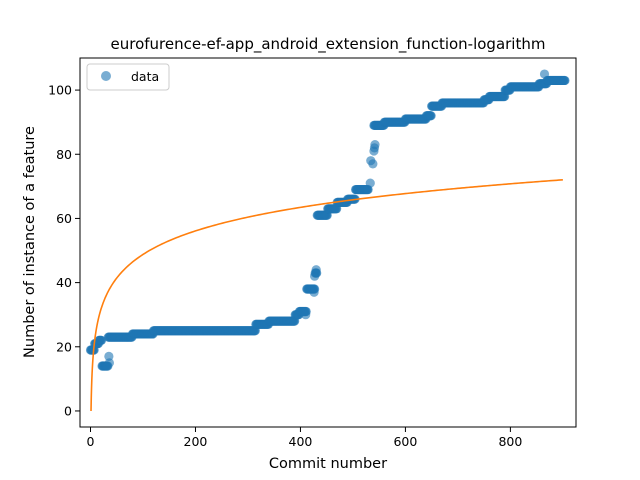 This screenshot has width=640, height=480. Describe the element at coordinates (64, 282) in the screenshot. I see `y-tick-label: 40` at that location.